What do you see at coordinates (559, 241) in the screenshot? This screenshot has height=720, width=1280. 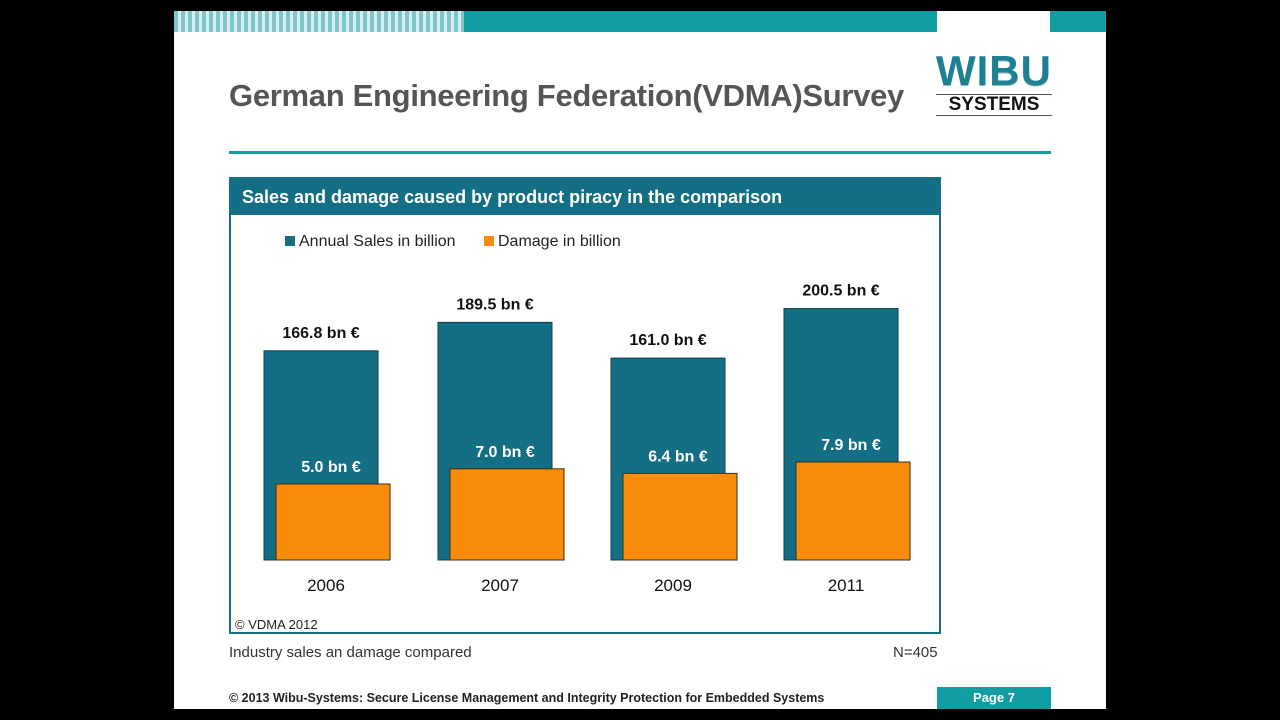 I see `legend-label-damage: Damage in billion` at bounding box center [559, 241].